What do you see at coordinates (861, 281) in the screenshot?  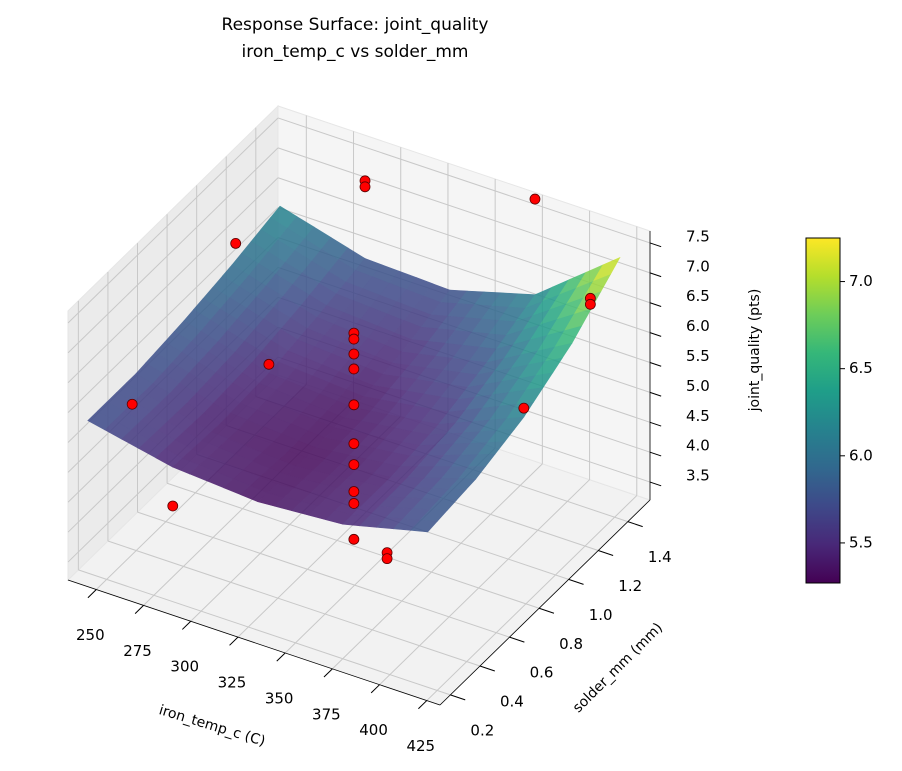 I see `colorbar-tick-label: 7.0` at bounding box center [861, 281].